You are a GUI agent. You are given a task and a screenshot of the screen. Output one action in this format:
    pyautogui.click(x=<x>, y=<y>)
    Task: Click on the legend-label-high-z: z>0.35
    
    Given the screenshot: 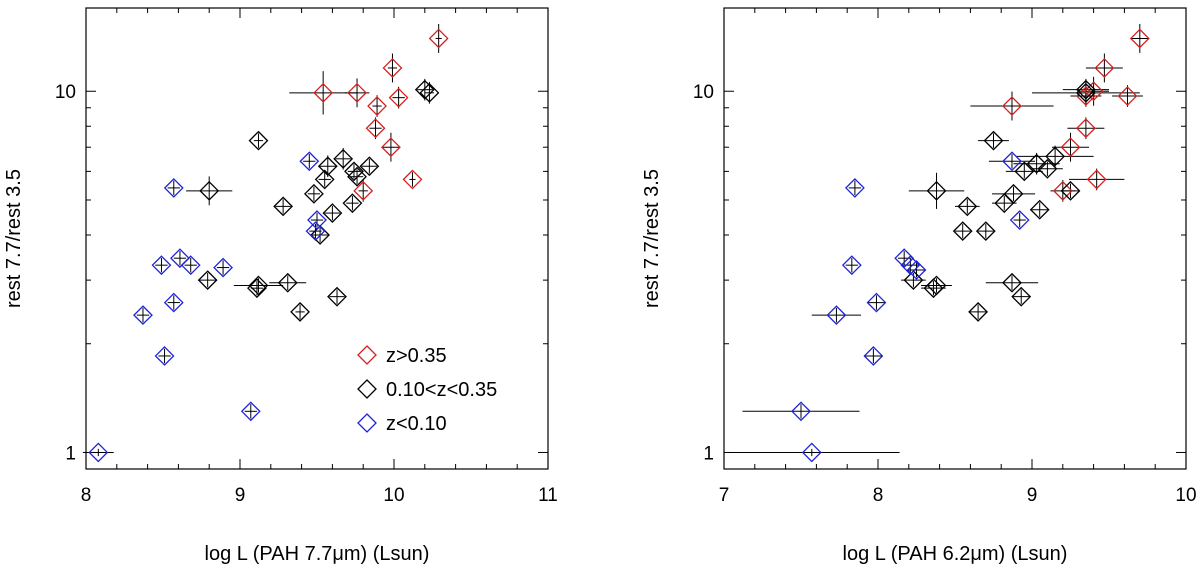 What is the action you would take?
    pyautogui.click(x=416, y=356)
    